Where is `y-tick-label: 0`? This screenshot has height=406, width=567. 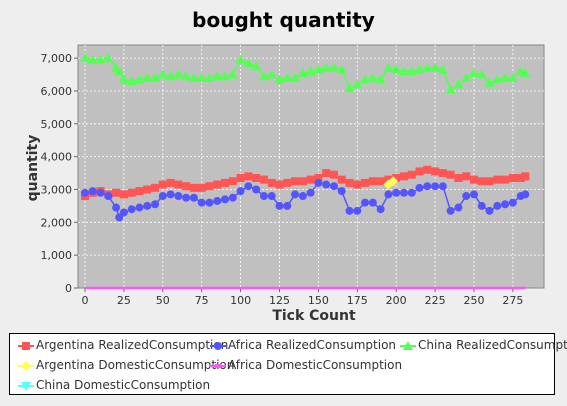
y-tick-label: 0 is located at coordinates (68, 288).